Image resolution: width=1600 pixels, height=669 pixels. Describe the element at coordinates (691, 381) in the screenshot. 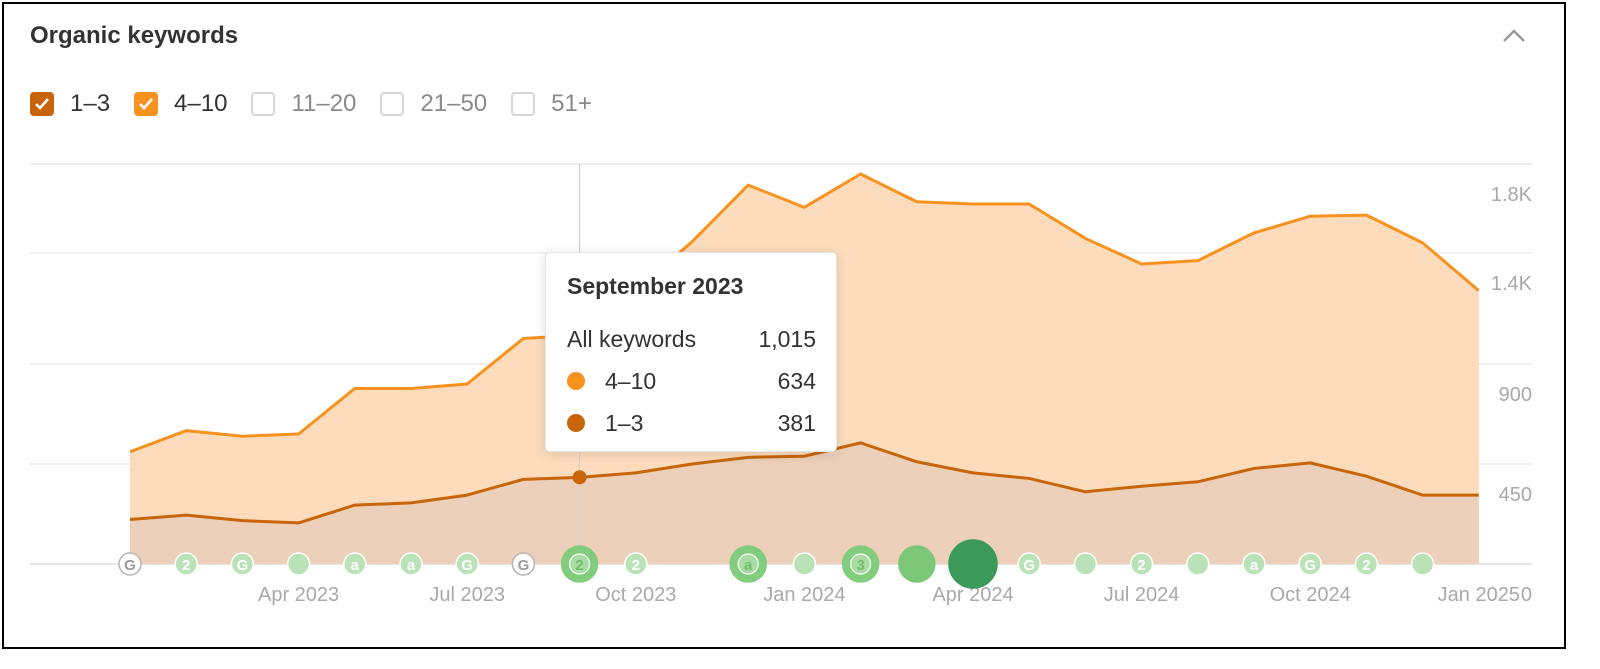

I see `tooltip-row-4-10: 4–10 634` at that location.